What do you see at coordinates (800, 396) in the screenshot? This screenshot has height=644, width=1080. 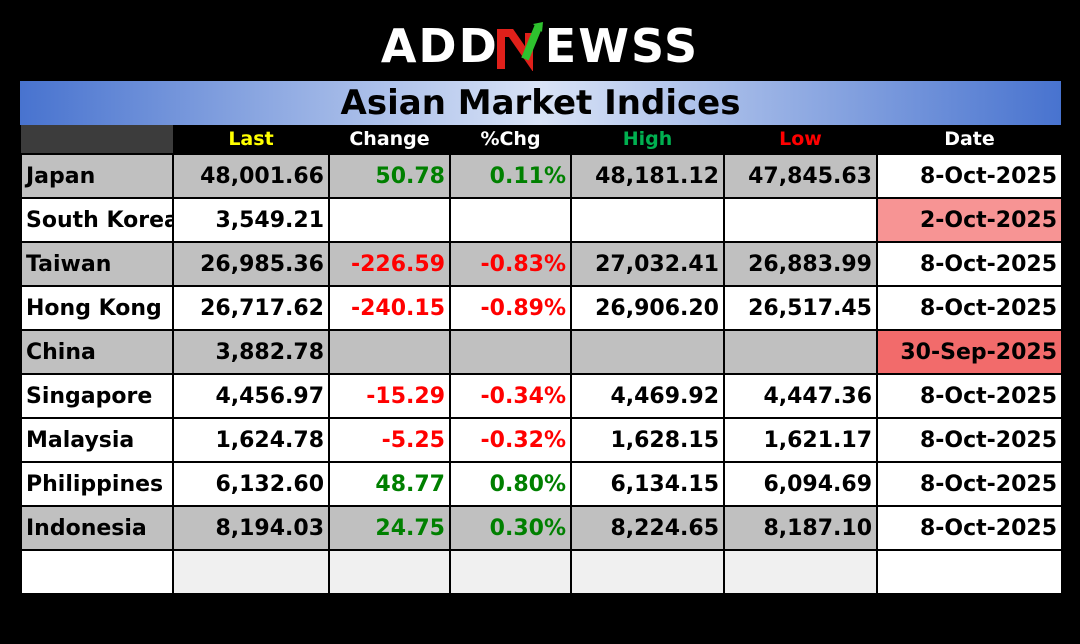 I see `low-value: 4,447.36` at bounding box center [800, 396].